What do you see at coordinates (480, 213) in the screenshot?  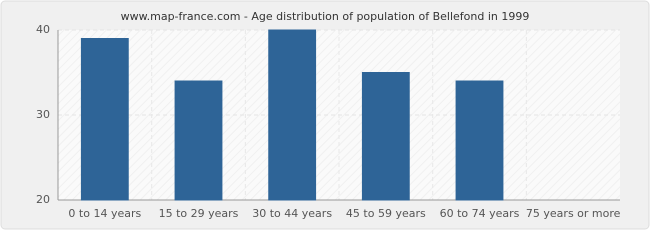 I see `x-tick-label: 60 to 74 years` at bounding box center [480, 213].